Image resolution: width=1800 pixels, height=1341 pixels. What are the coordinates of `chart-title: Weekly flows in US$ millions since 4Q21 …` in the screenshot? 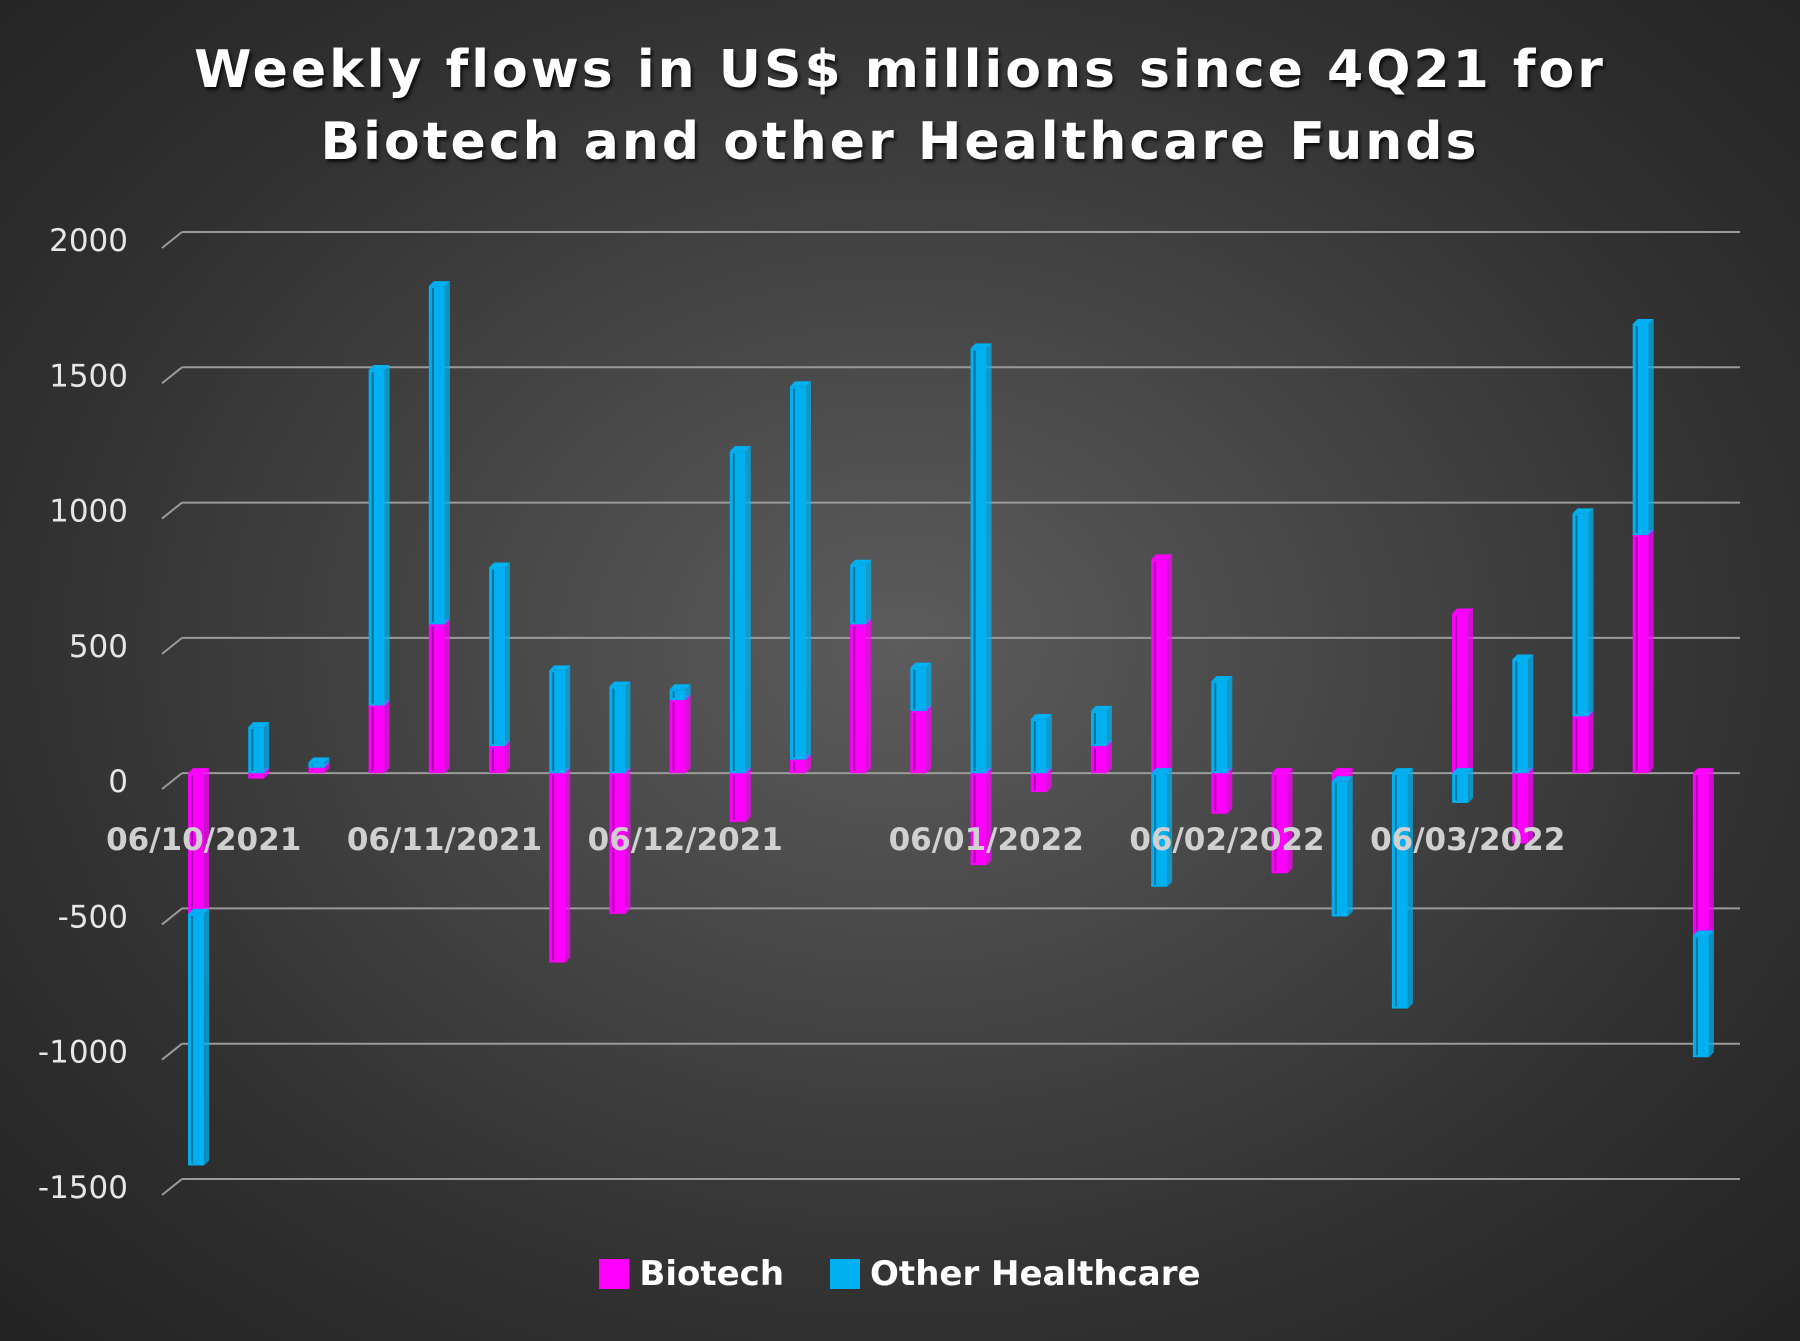 It's located at (900, 106).